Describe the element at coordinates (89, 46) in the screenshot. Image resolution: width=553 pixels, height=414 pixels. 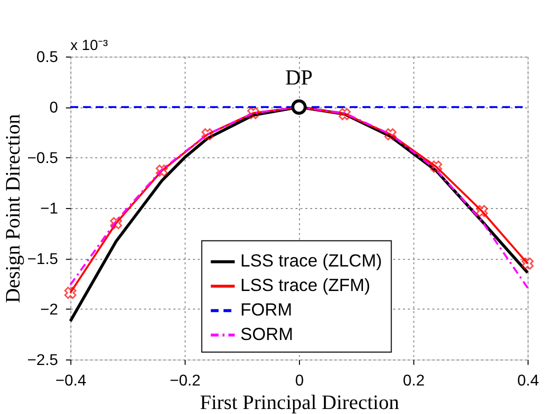
I see `text: x 10⁻³` at that location.